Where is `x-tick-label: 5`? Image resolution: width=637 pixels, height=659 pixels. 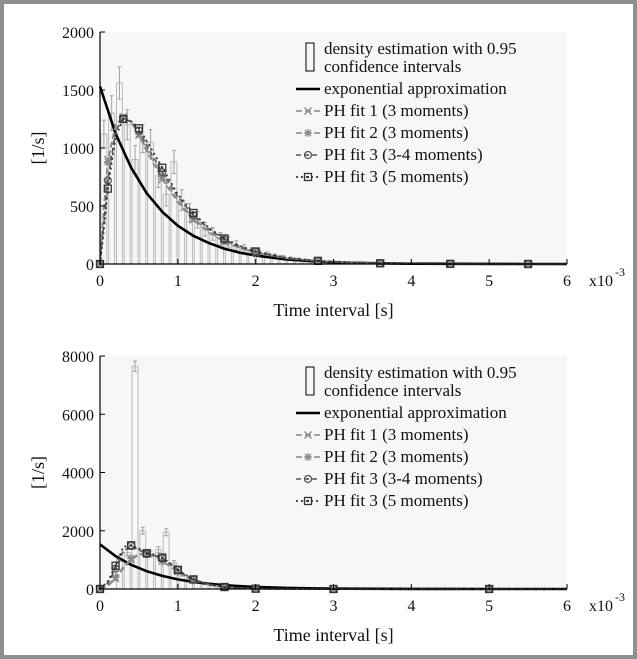 x-tick-label: 5 is located at coordinates (489, 281).